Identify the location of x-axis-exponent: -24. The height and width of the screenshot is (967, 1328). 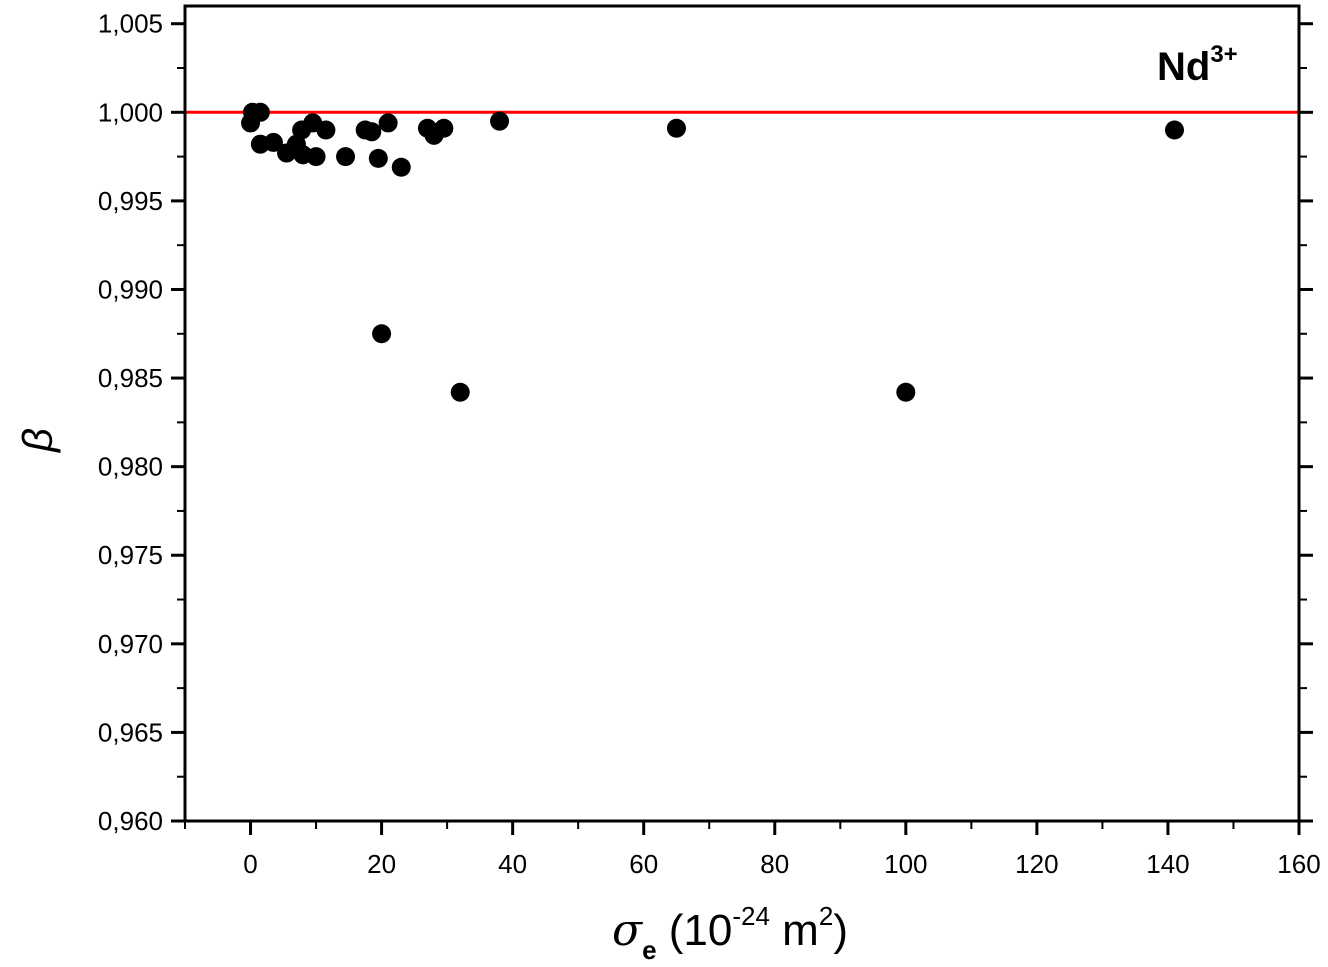
(751, 916).